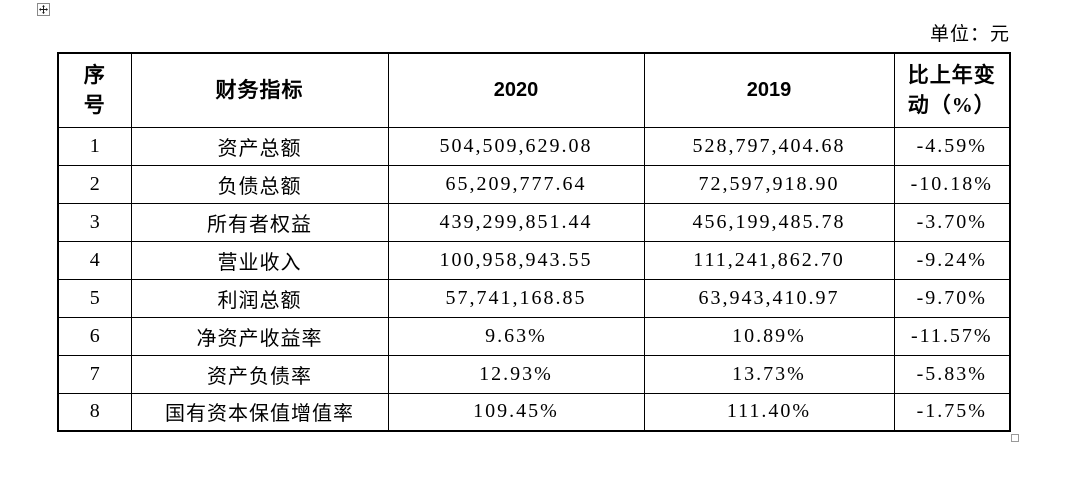 Image resolution: width=1065 pixels, height=477 pixels. What do you see at coordinates (94, 374) in the screenshot?
I see `cell-no: 7` at bounding box center [94, 374].